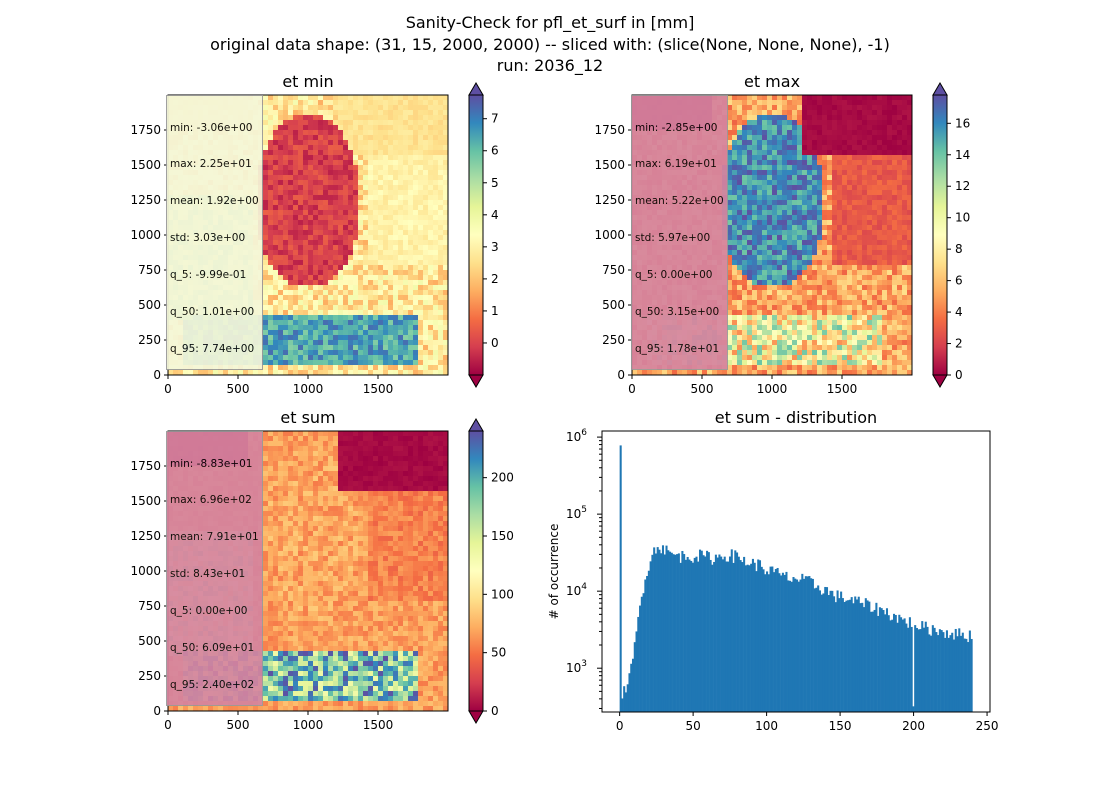  What do you see at coordinates (772, 81) in the screenshot?
I see `panel-title-et-max: et max` at bounding box center [772, 81].